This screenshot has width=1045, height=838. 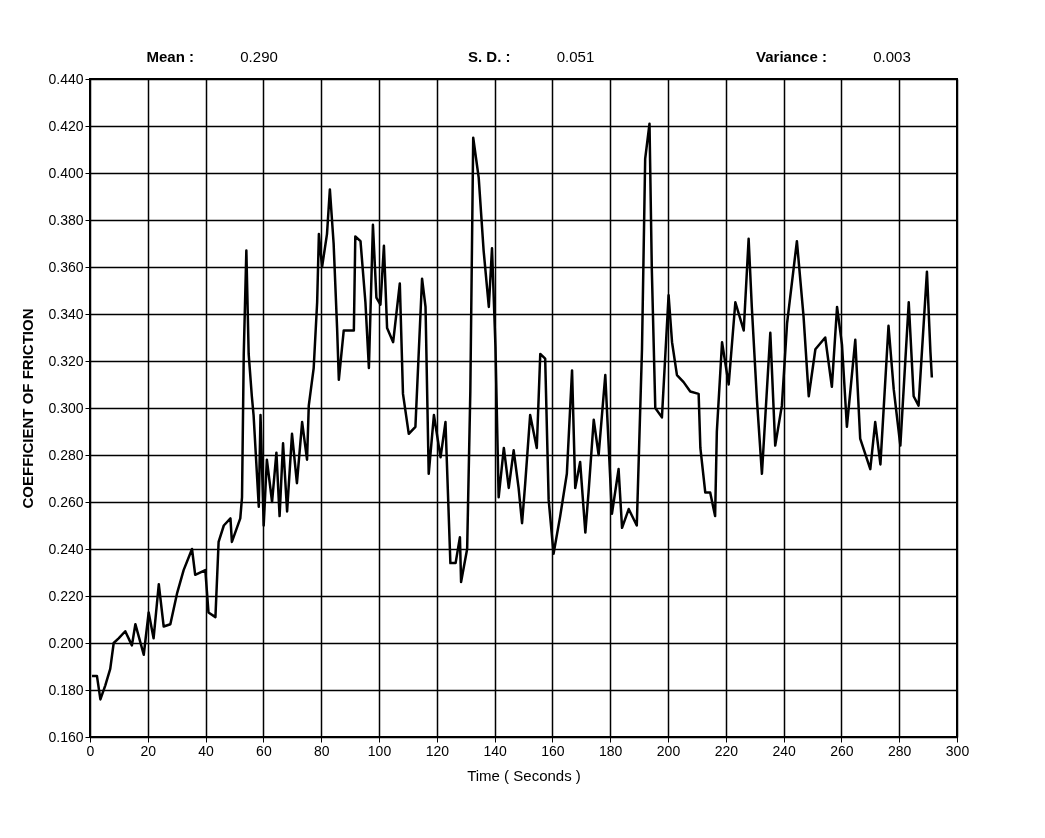 I want to click on y-tick-label: 0.200, so click(x=66, y=642).